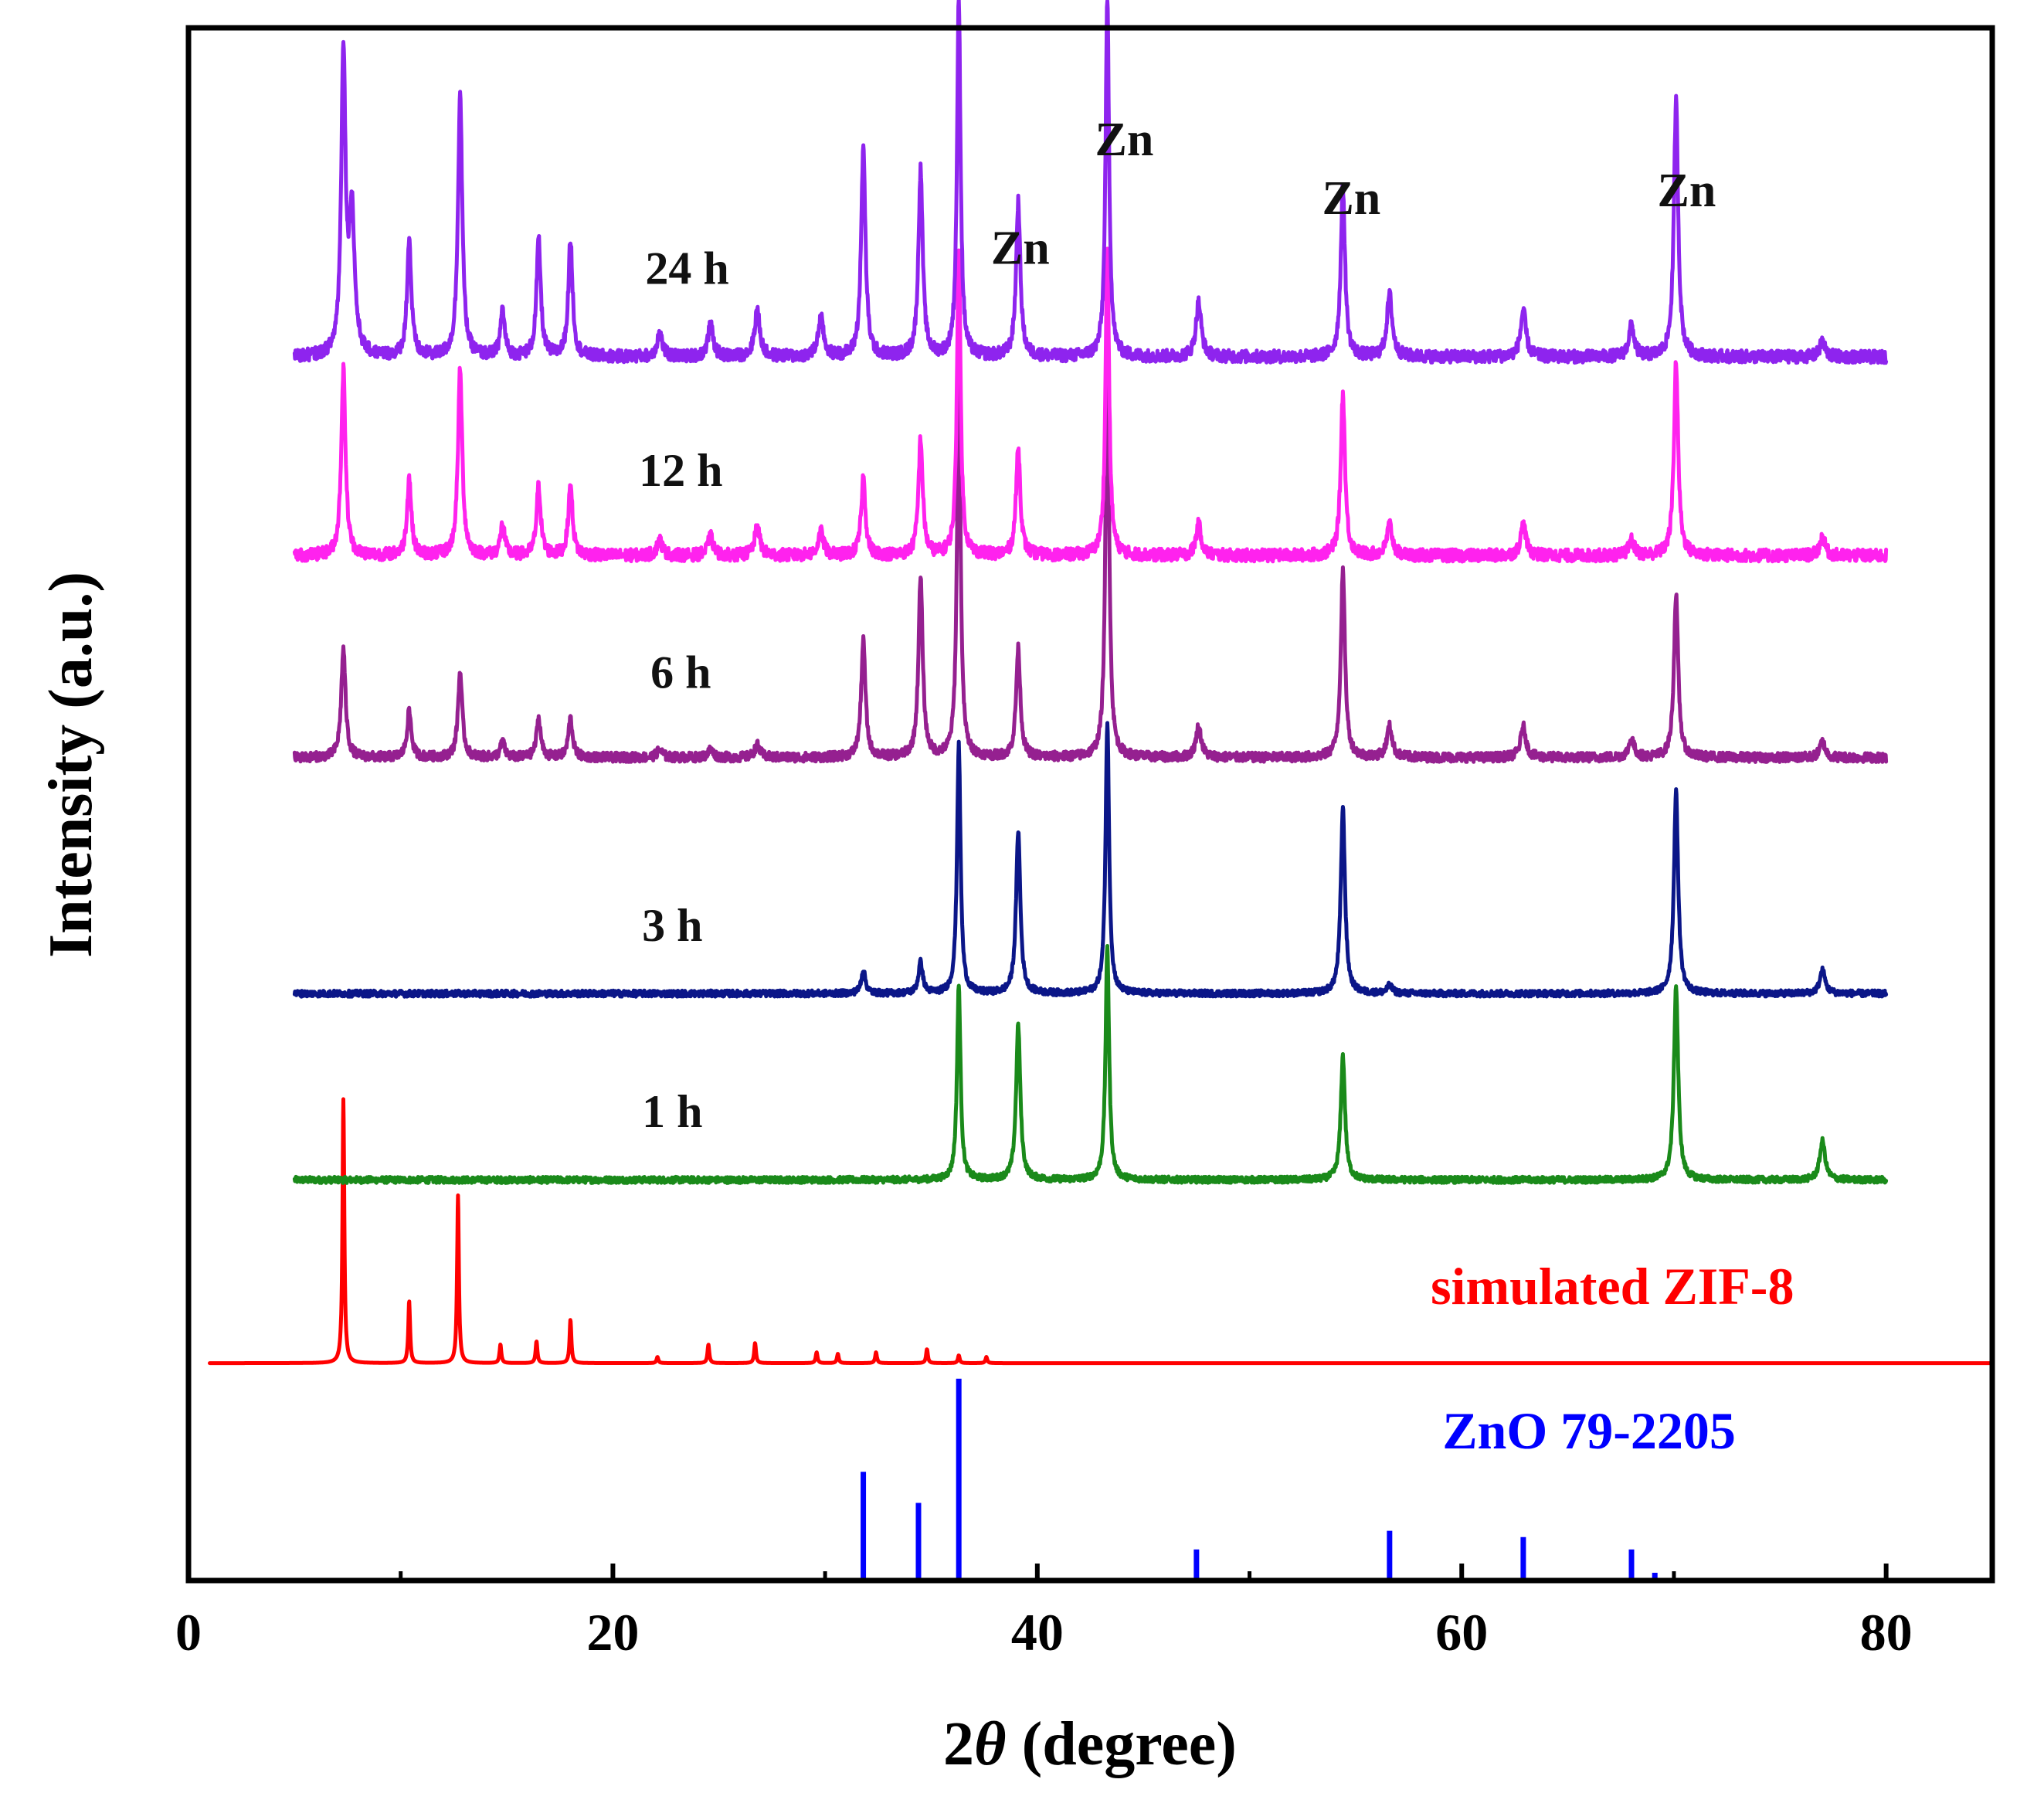 This screenshot has width=2027, height=1820. What do you see at coordinates (71, 765) in the screenshot?
I see `y-axis-title: Intensity (a.u.)` at bounding box center [71, 765].